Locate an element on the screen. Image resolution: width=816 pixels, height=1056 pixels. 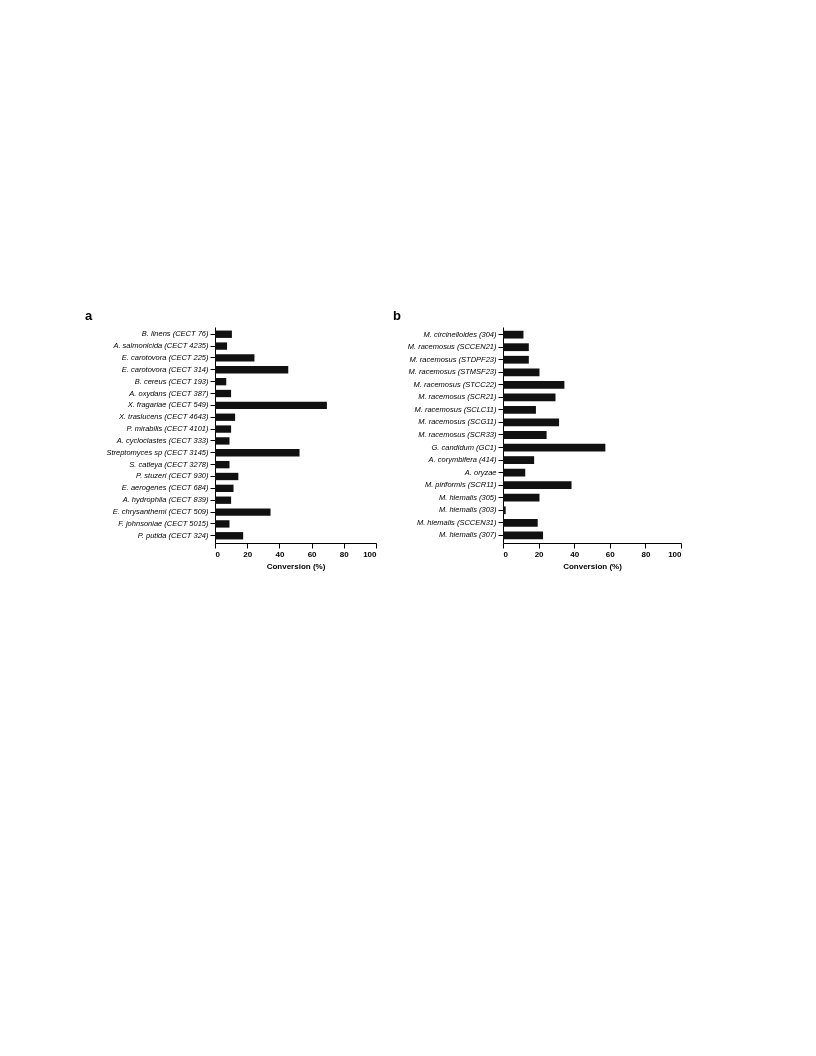
text: a is located at coordinates (89, 315).